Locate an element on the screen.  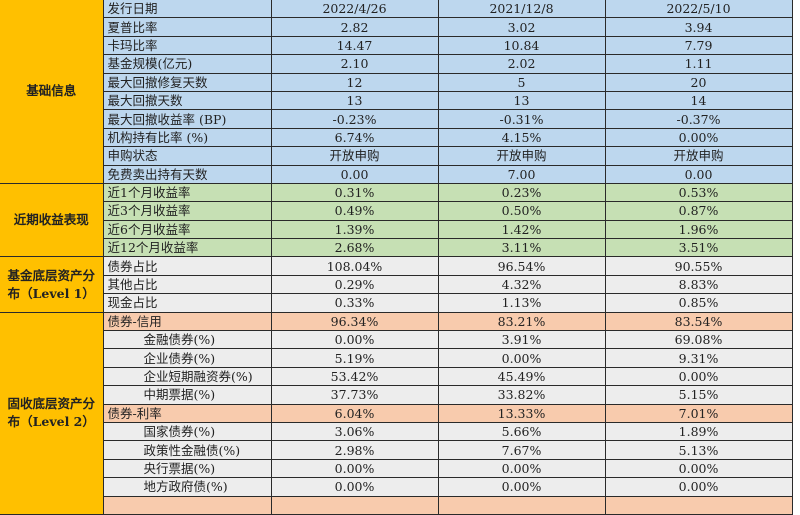
row-label: 企业短期融资券(%) is located at coordinates (187, 376).